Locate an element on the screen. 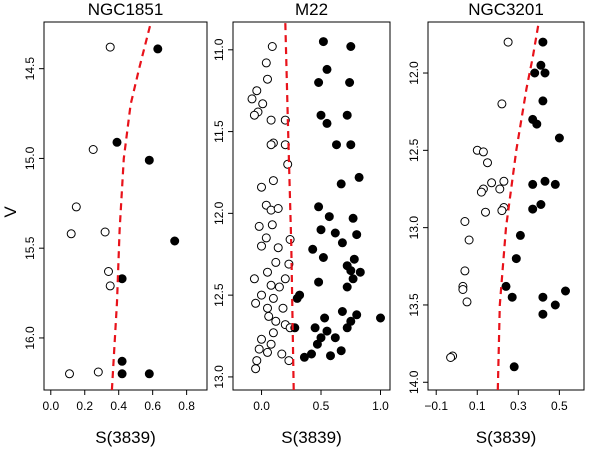  y-tick-label: 15.5 is located at coordinates (30, 248).